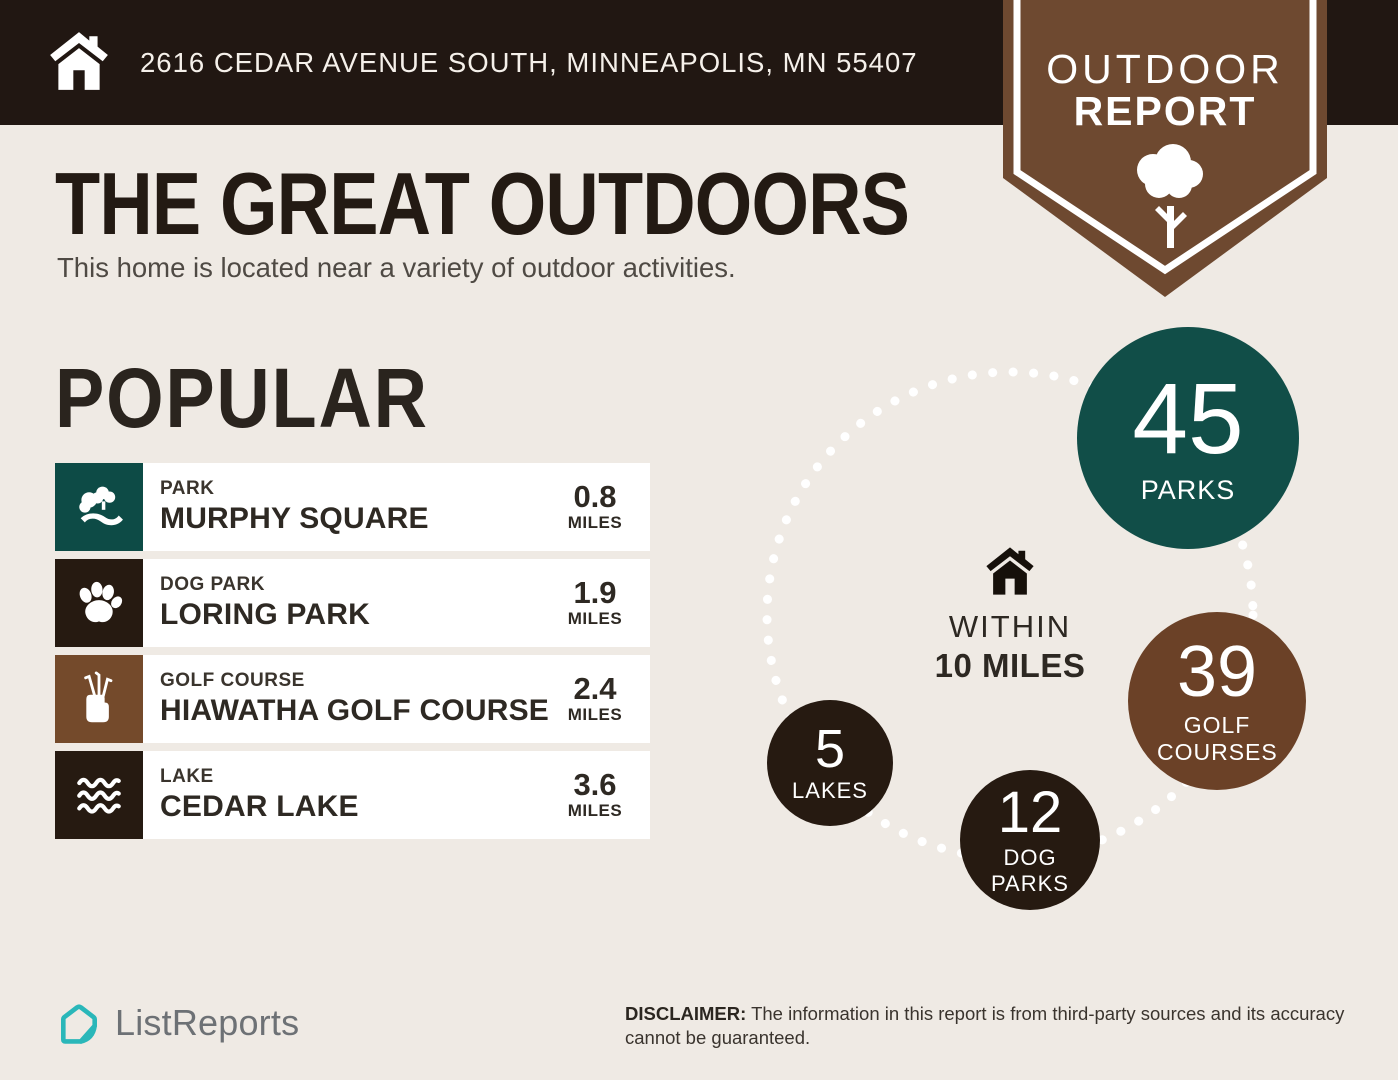 The width and height of the screenshot is (1398, 1080). What do you see at coordinates (1188, 490) in the screenshot?
I see `stat-label: PARKS` at bounding box center [1188, 490].